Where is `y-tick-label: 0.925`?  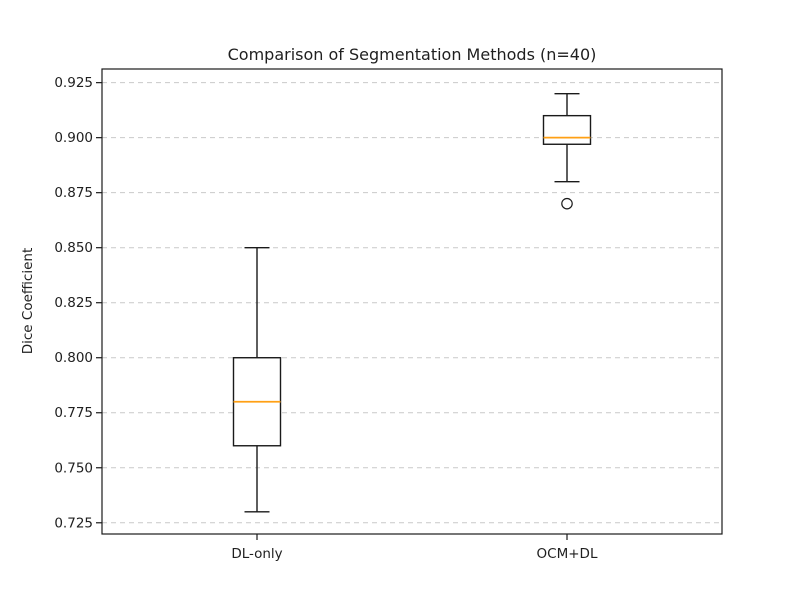 y-tick-label: 0.925 is located at coordinates (73, 83).